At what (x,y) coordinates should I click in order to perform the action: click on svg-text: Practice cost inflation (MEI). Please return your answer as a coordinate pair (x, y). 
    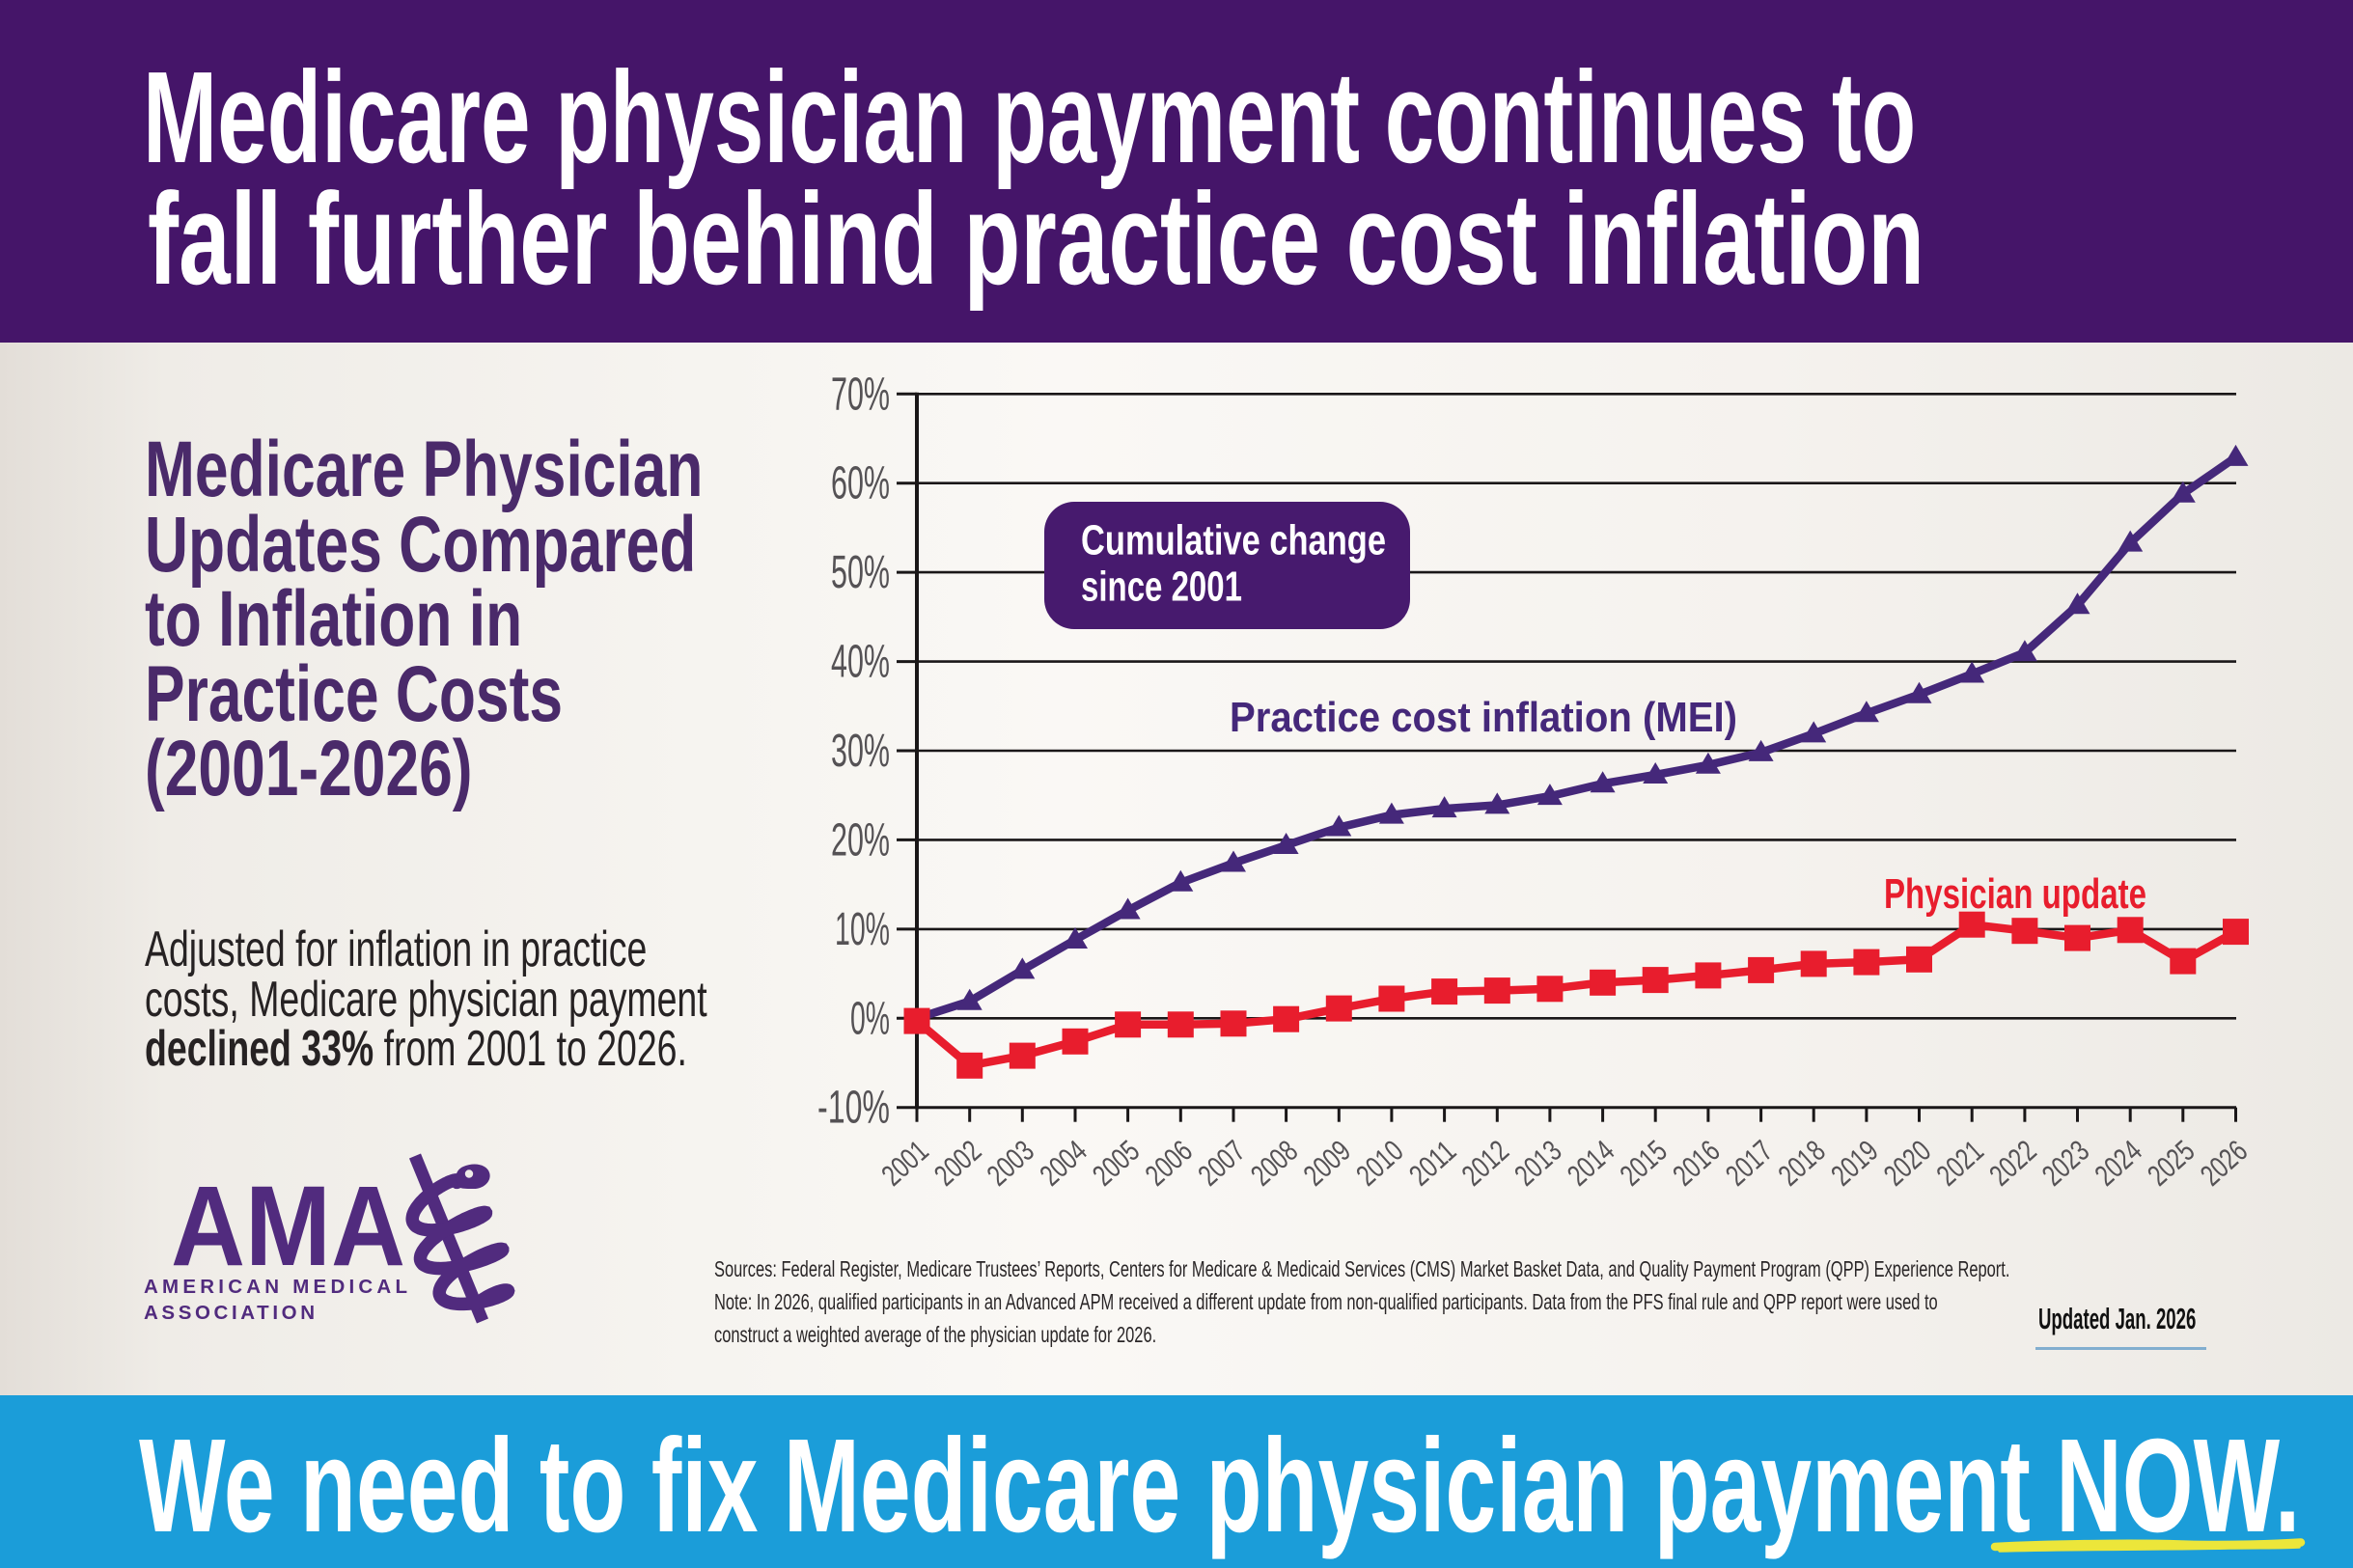
    Looking at the image, I should click on (1483, 717).